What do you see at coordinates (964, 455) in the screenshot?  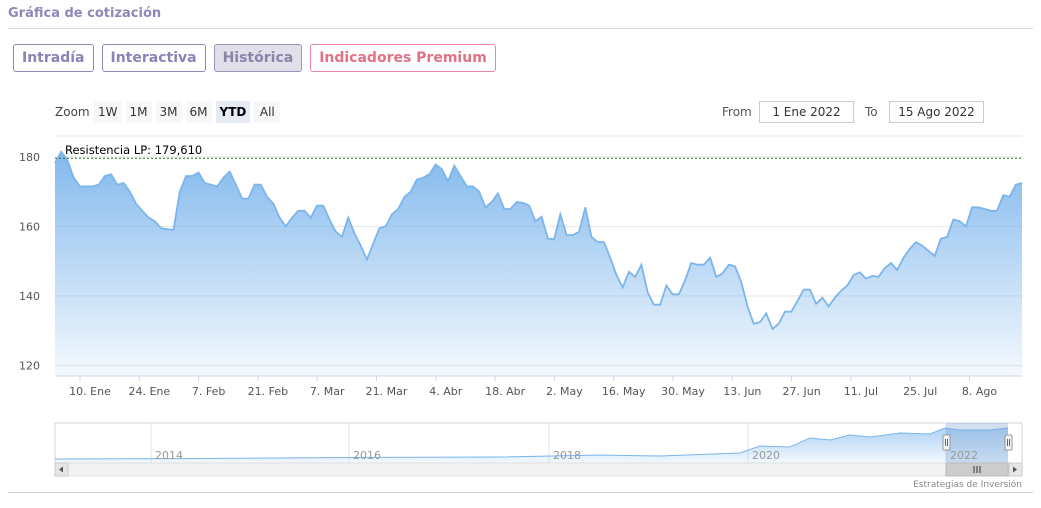 I see `navigator-tick-label: 2022` at bounding box center [964, 455].